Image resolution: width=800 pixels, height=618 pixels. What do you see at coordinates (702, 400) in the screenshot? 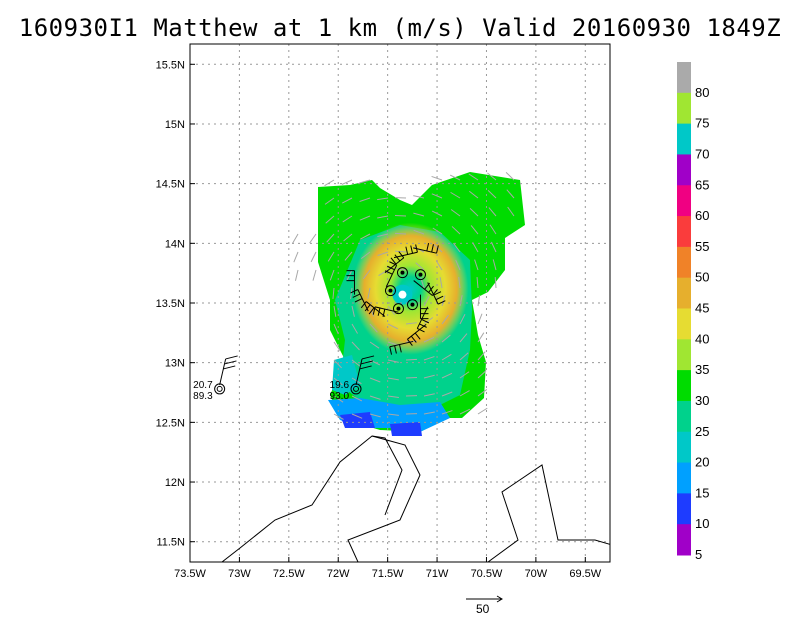
I see `colorbar-label: 30` at bounding box center [702, 400].